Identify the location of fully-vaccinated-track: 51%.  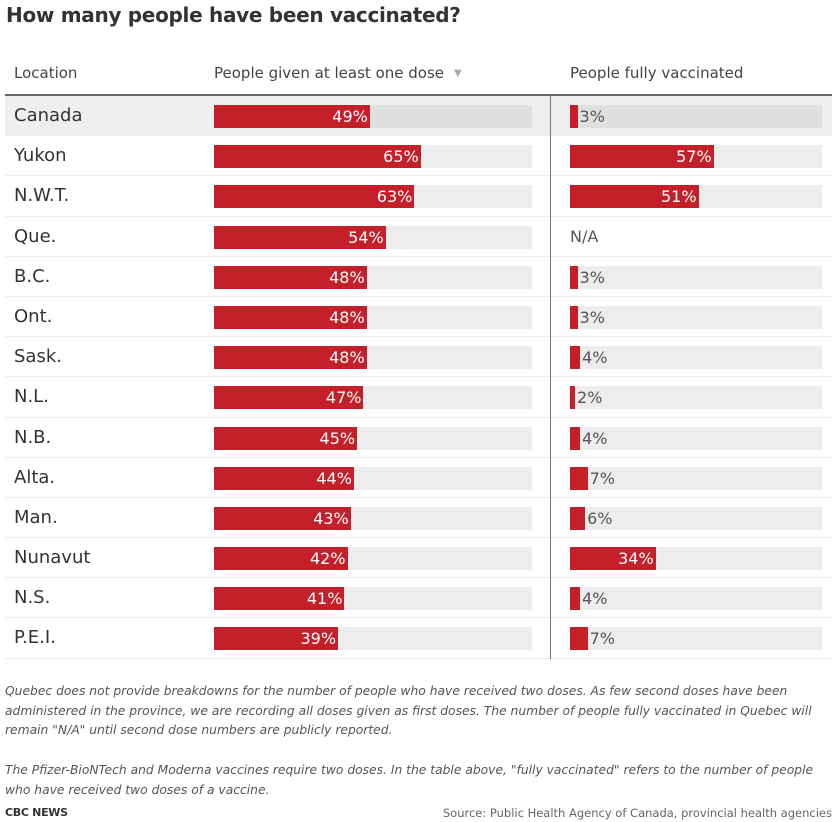
(696, 197).